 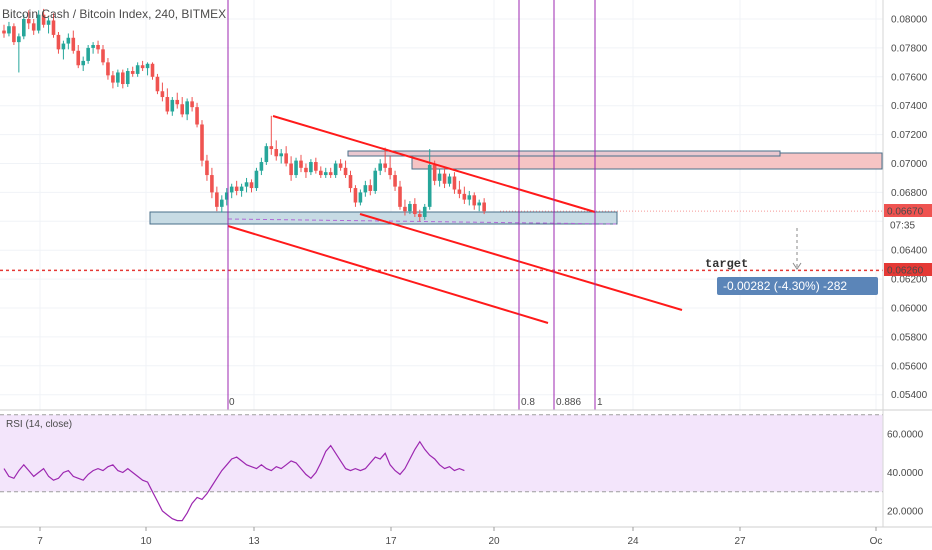 I want to click on price-tick-label: 0.07200, so click(x=909, y=135).